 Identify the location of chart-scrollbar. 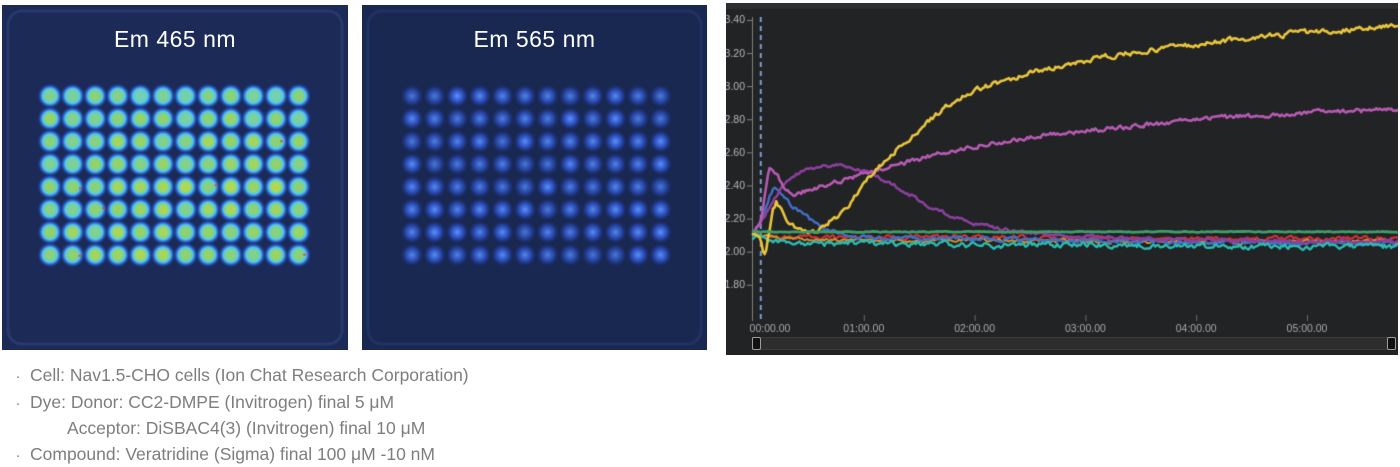
(1074, 343).